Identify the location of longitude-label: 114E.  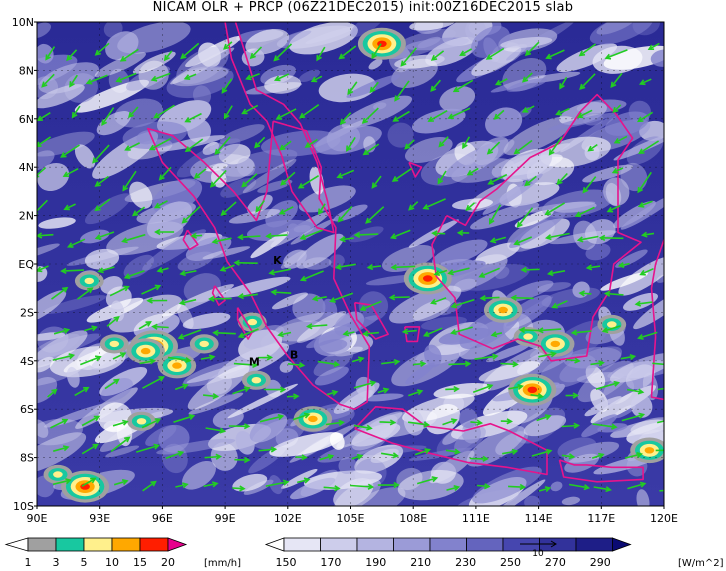
(539, 518).